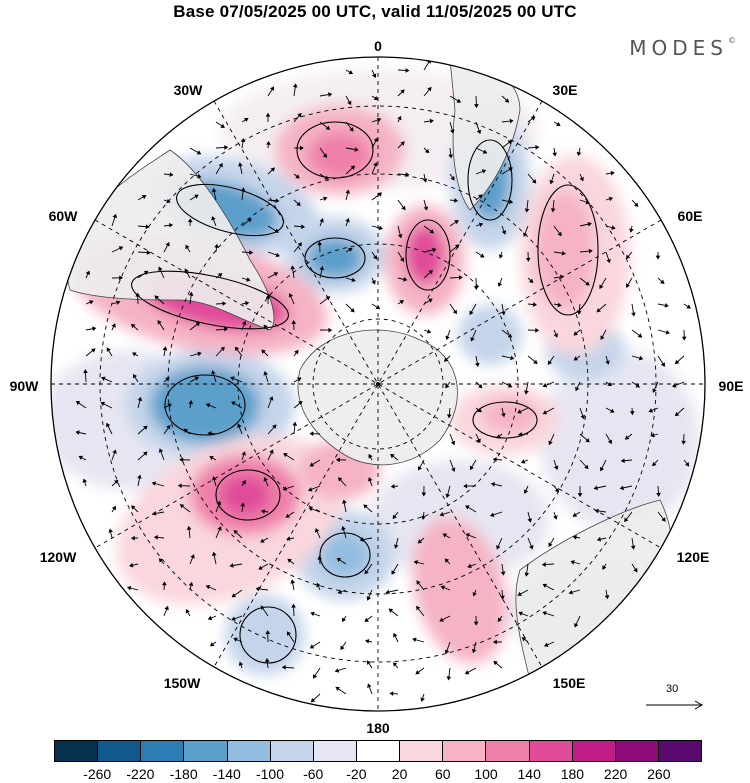 Image resolution: width=750 pixels, height=783 pixels. I want to click on colorbar-tick-label: -180, so click(183, 774).